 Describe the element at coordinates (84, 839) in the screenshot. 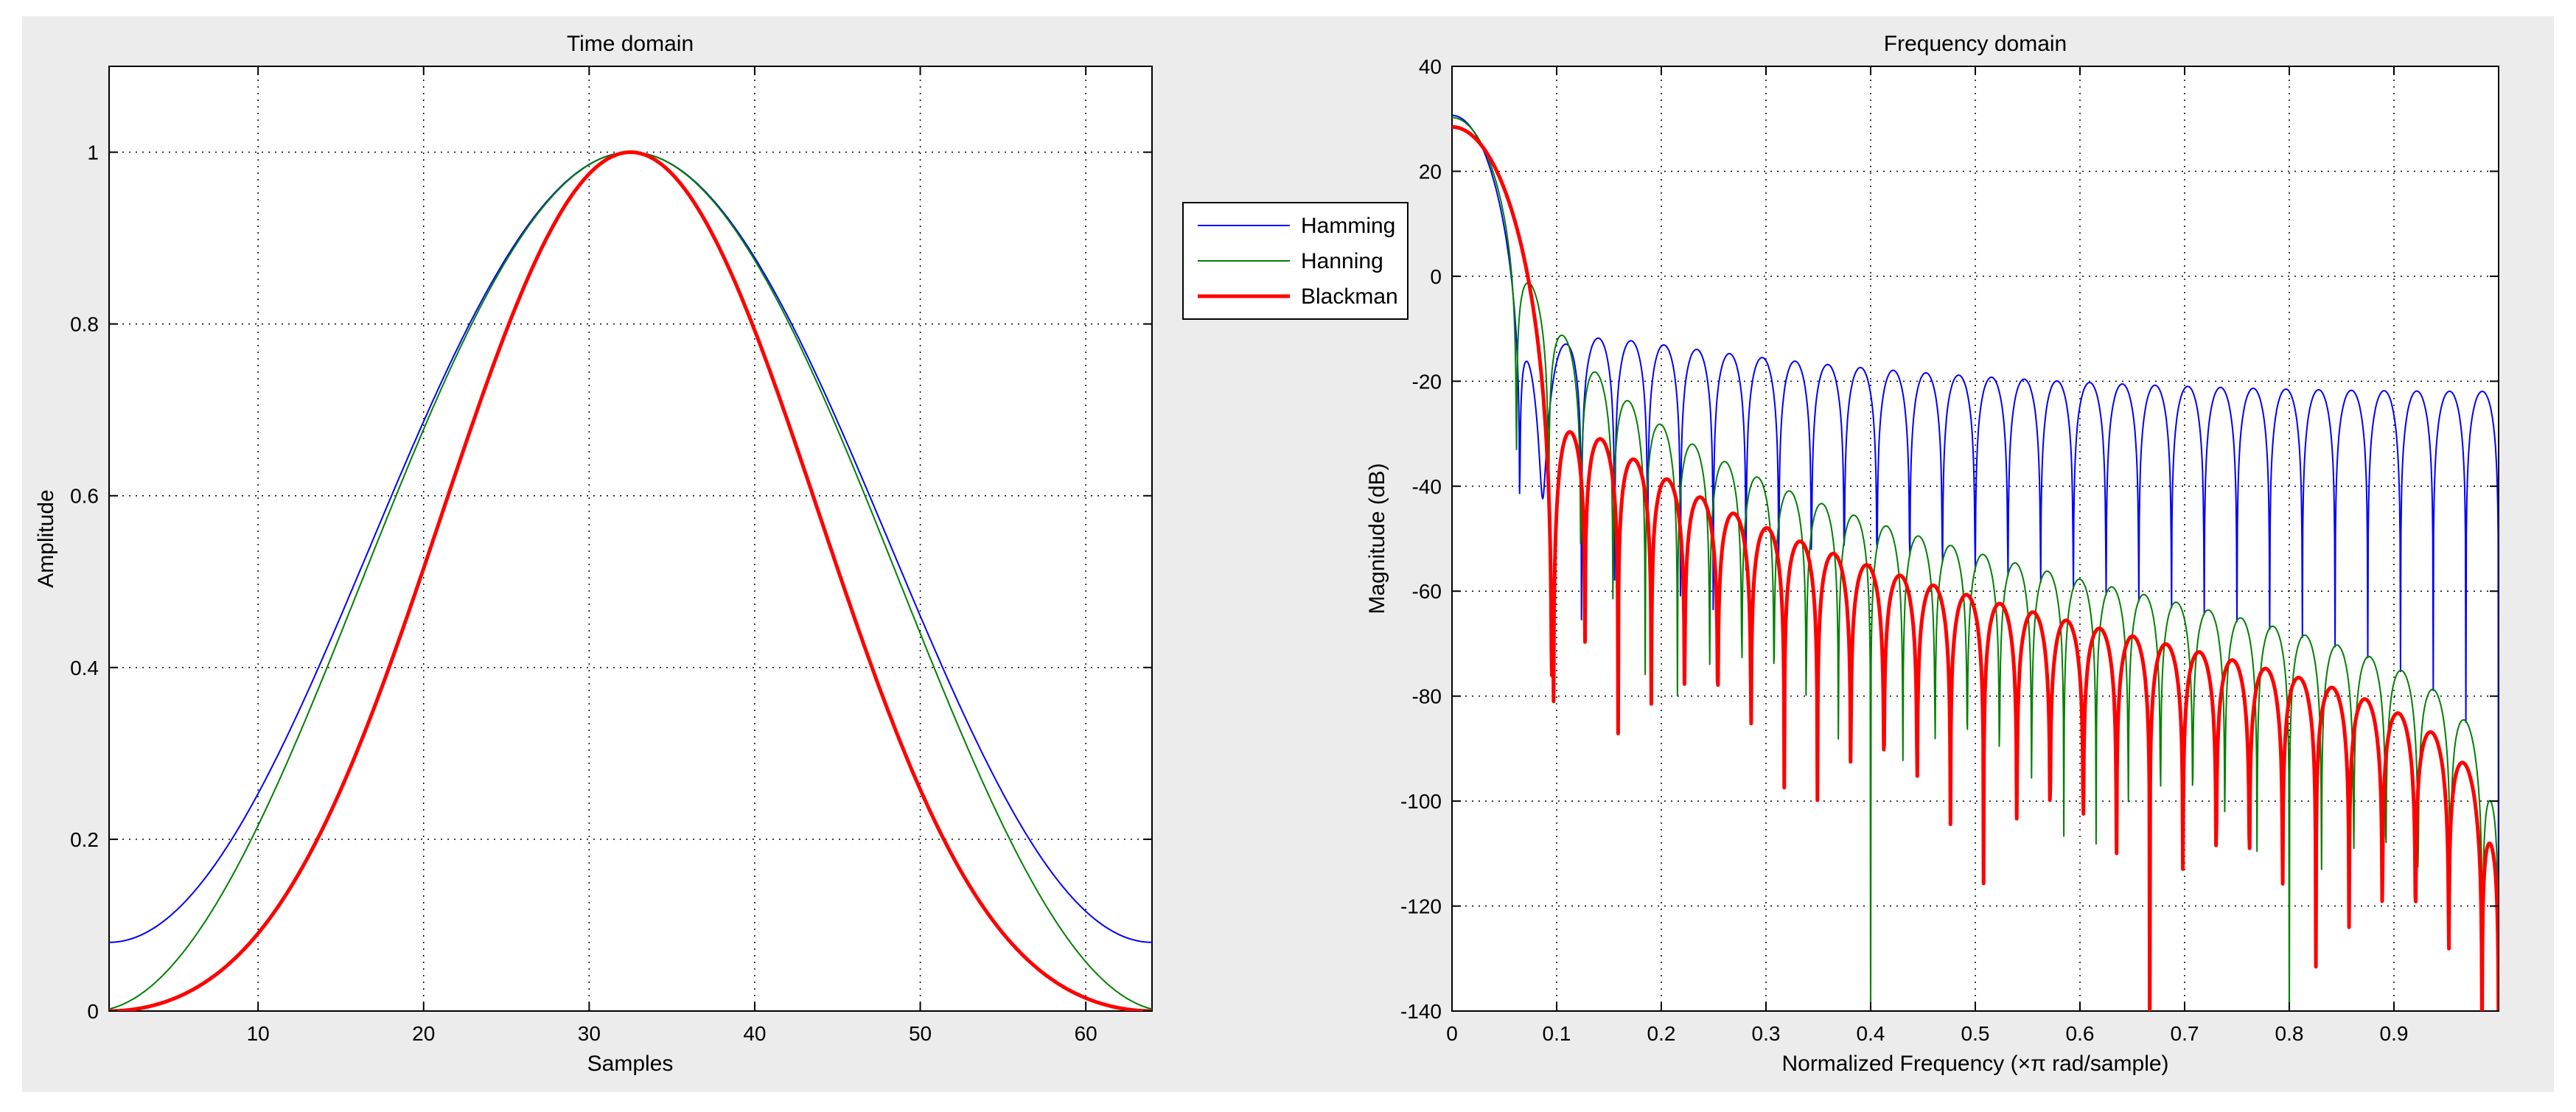

I see `y-tick-label: 0.2` at that location.